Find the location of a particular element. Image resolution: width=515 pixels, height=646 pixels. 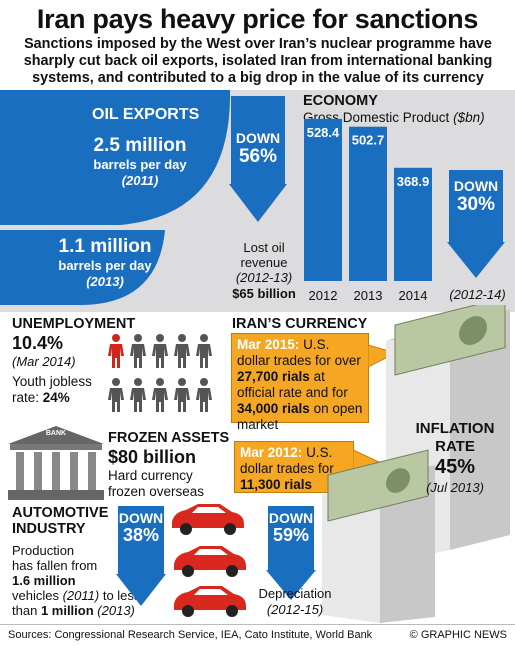

inflation-heading-b: RATE is located at coordinates (455, 446).